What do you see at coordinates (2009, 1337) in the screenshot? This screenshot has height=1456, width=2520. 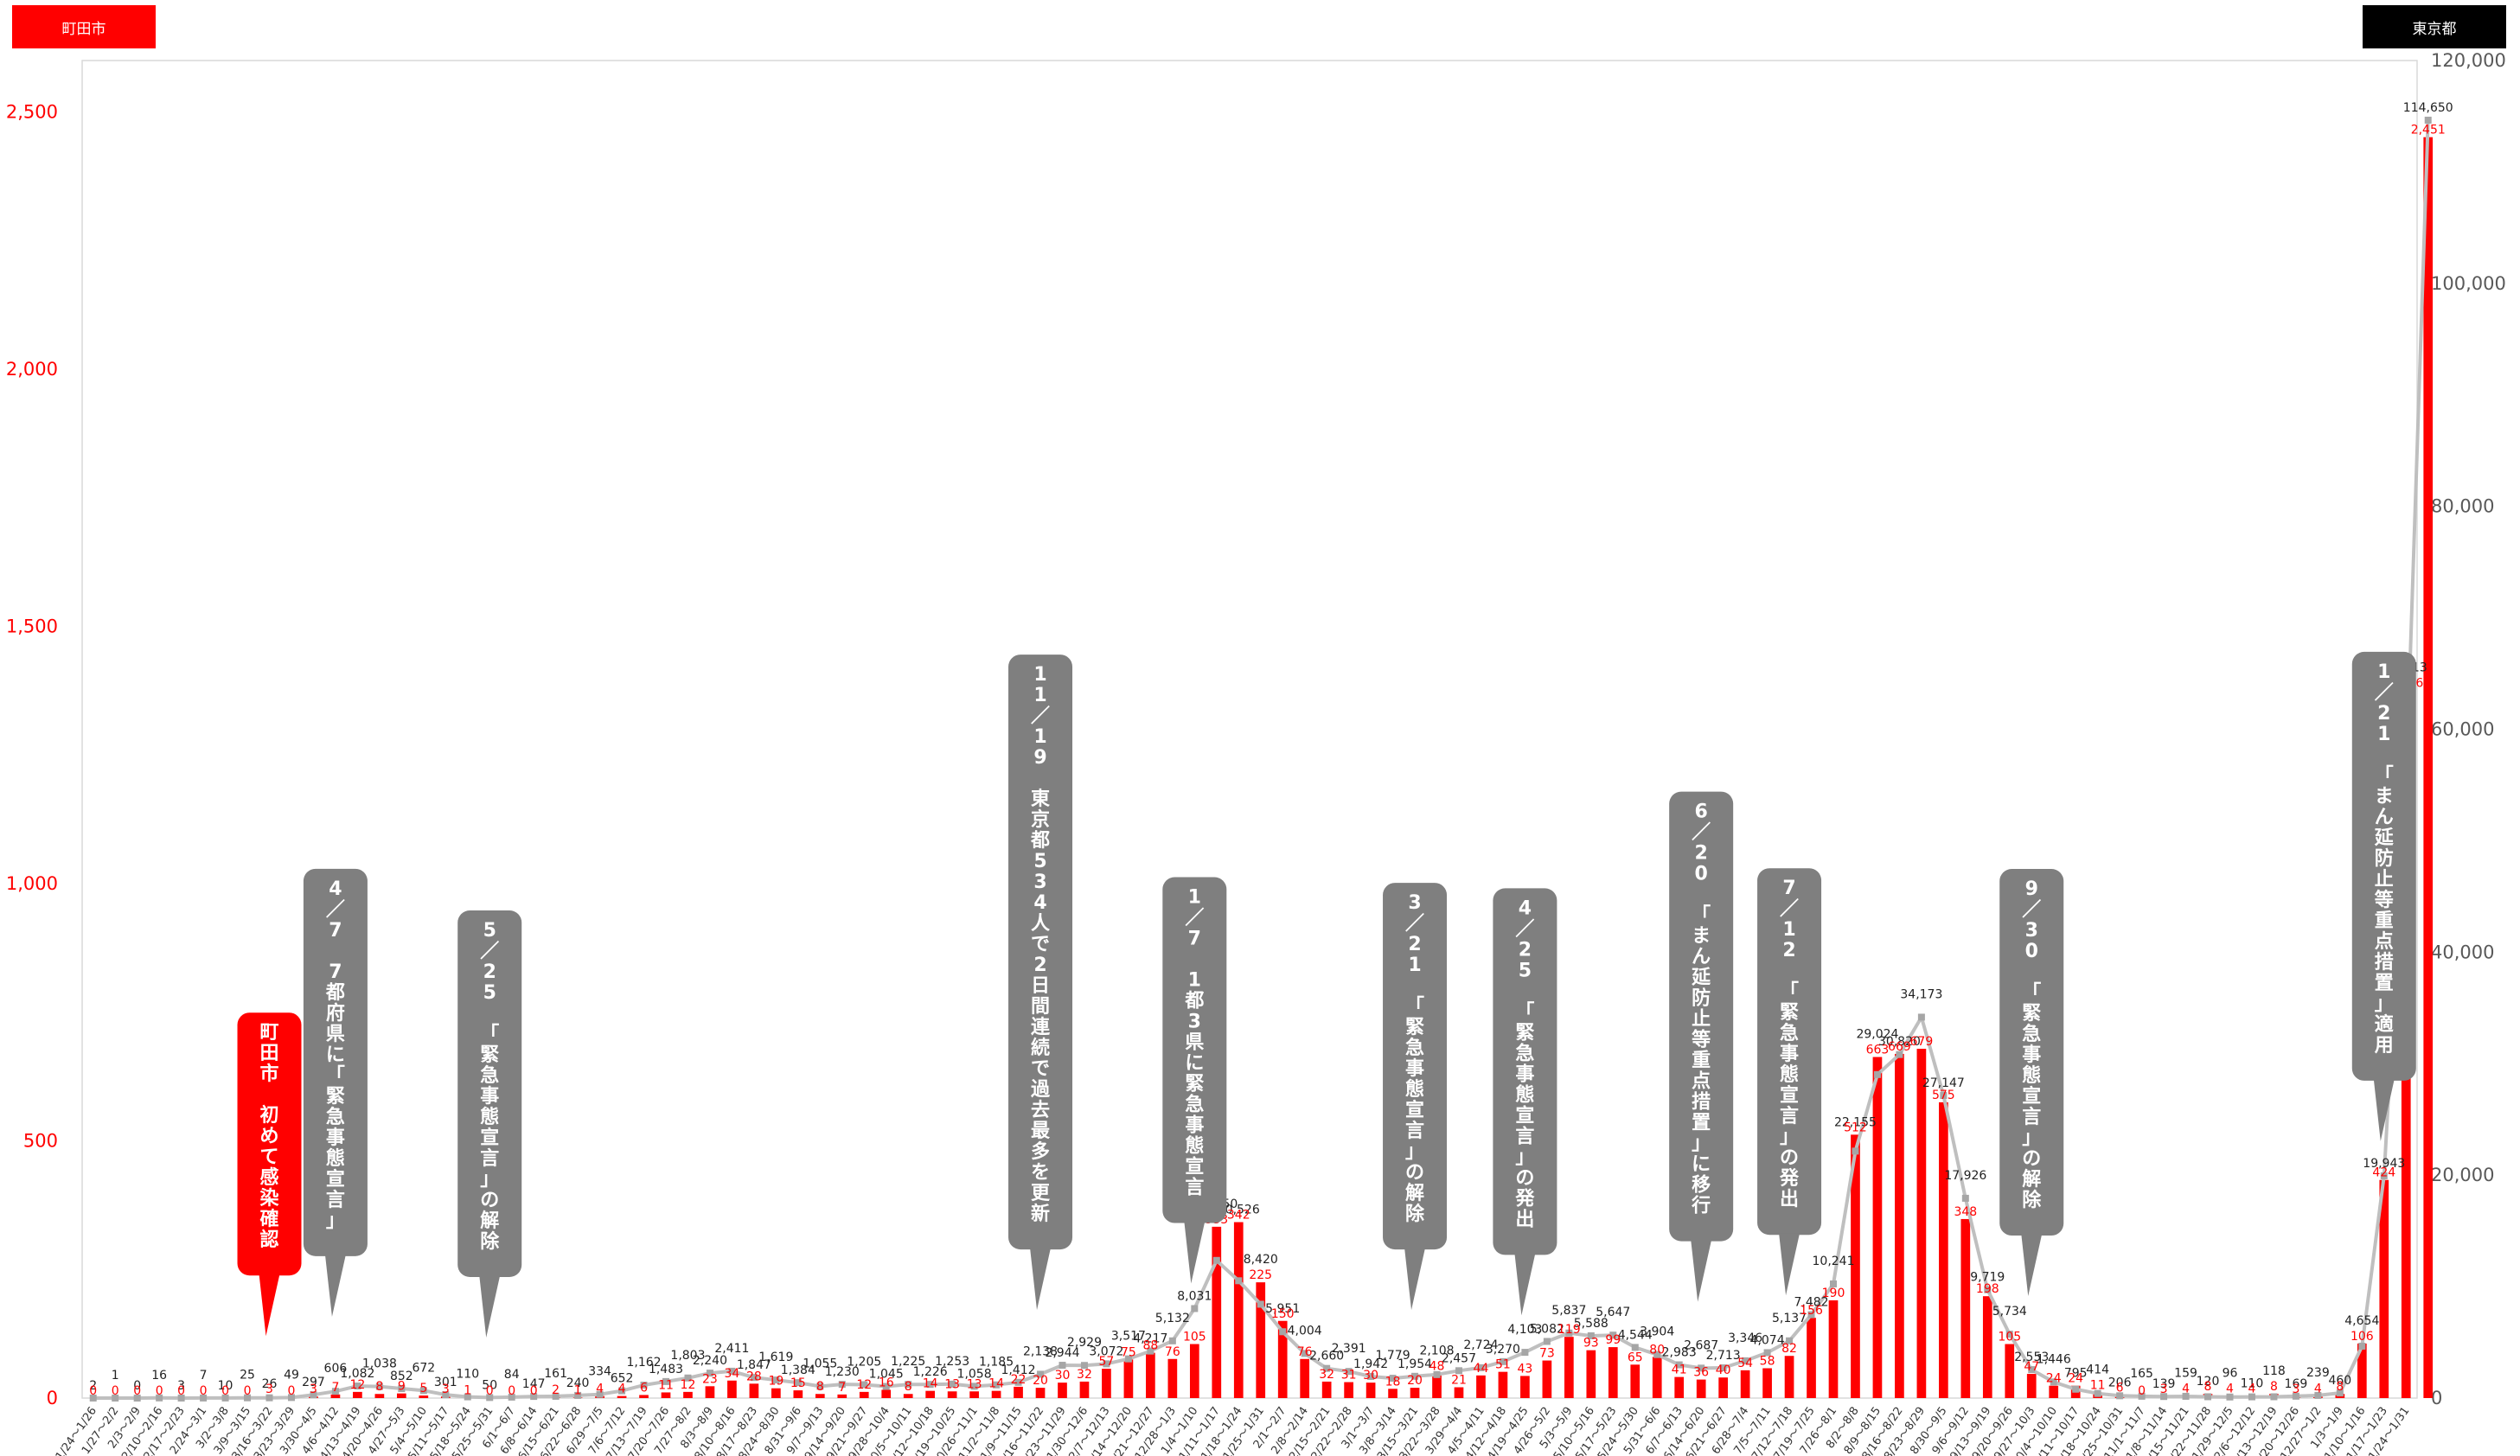 I see `machida-data-label: 105` at bounding box center [2009, 1337].